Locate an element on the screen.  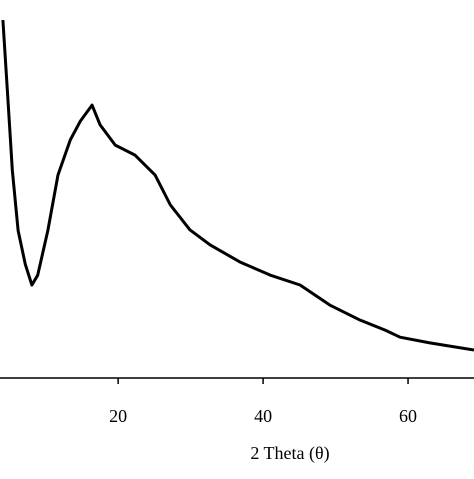
x-tick-label: 40 is located at coordinates (263, 416).